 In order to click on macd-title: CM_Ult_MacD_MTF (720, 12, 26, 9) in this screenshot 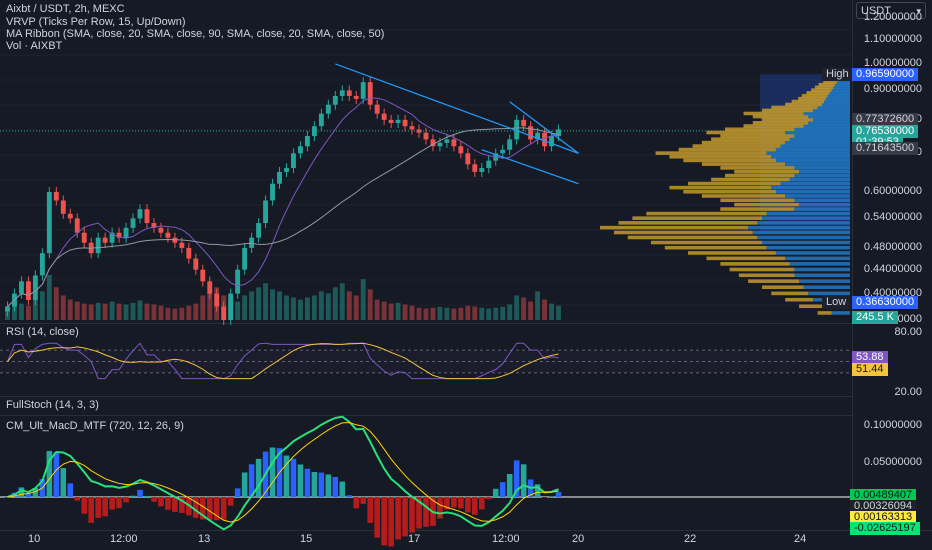, I will do `click(95, 426)`.